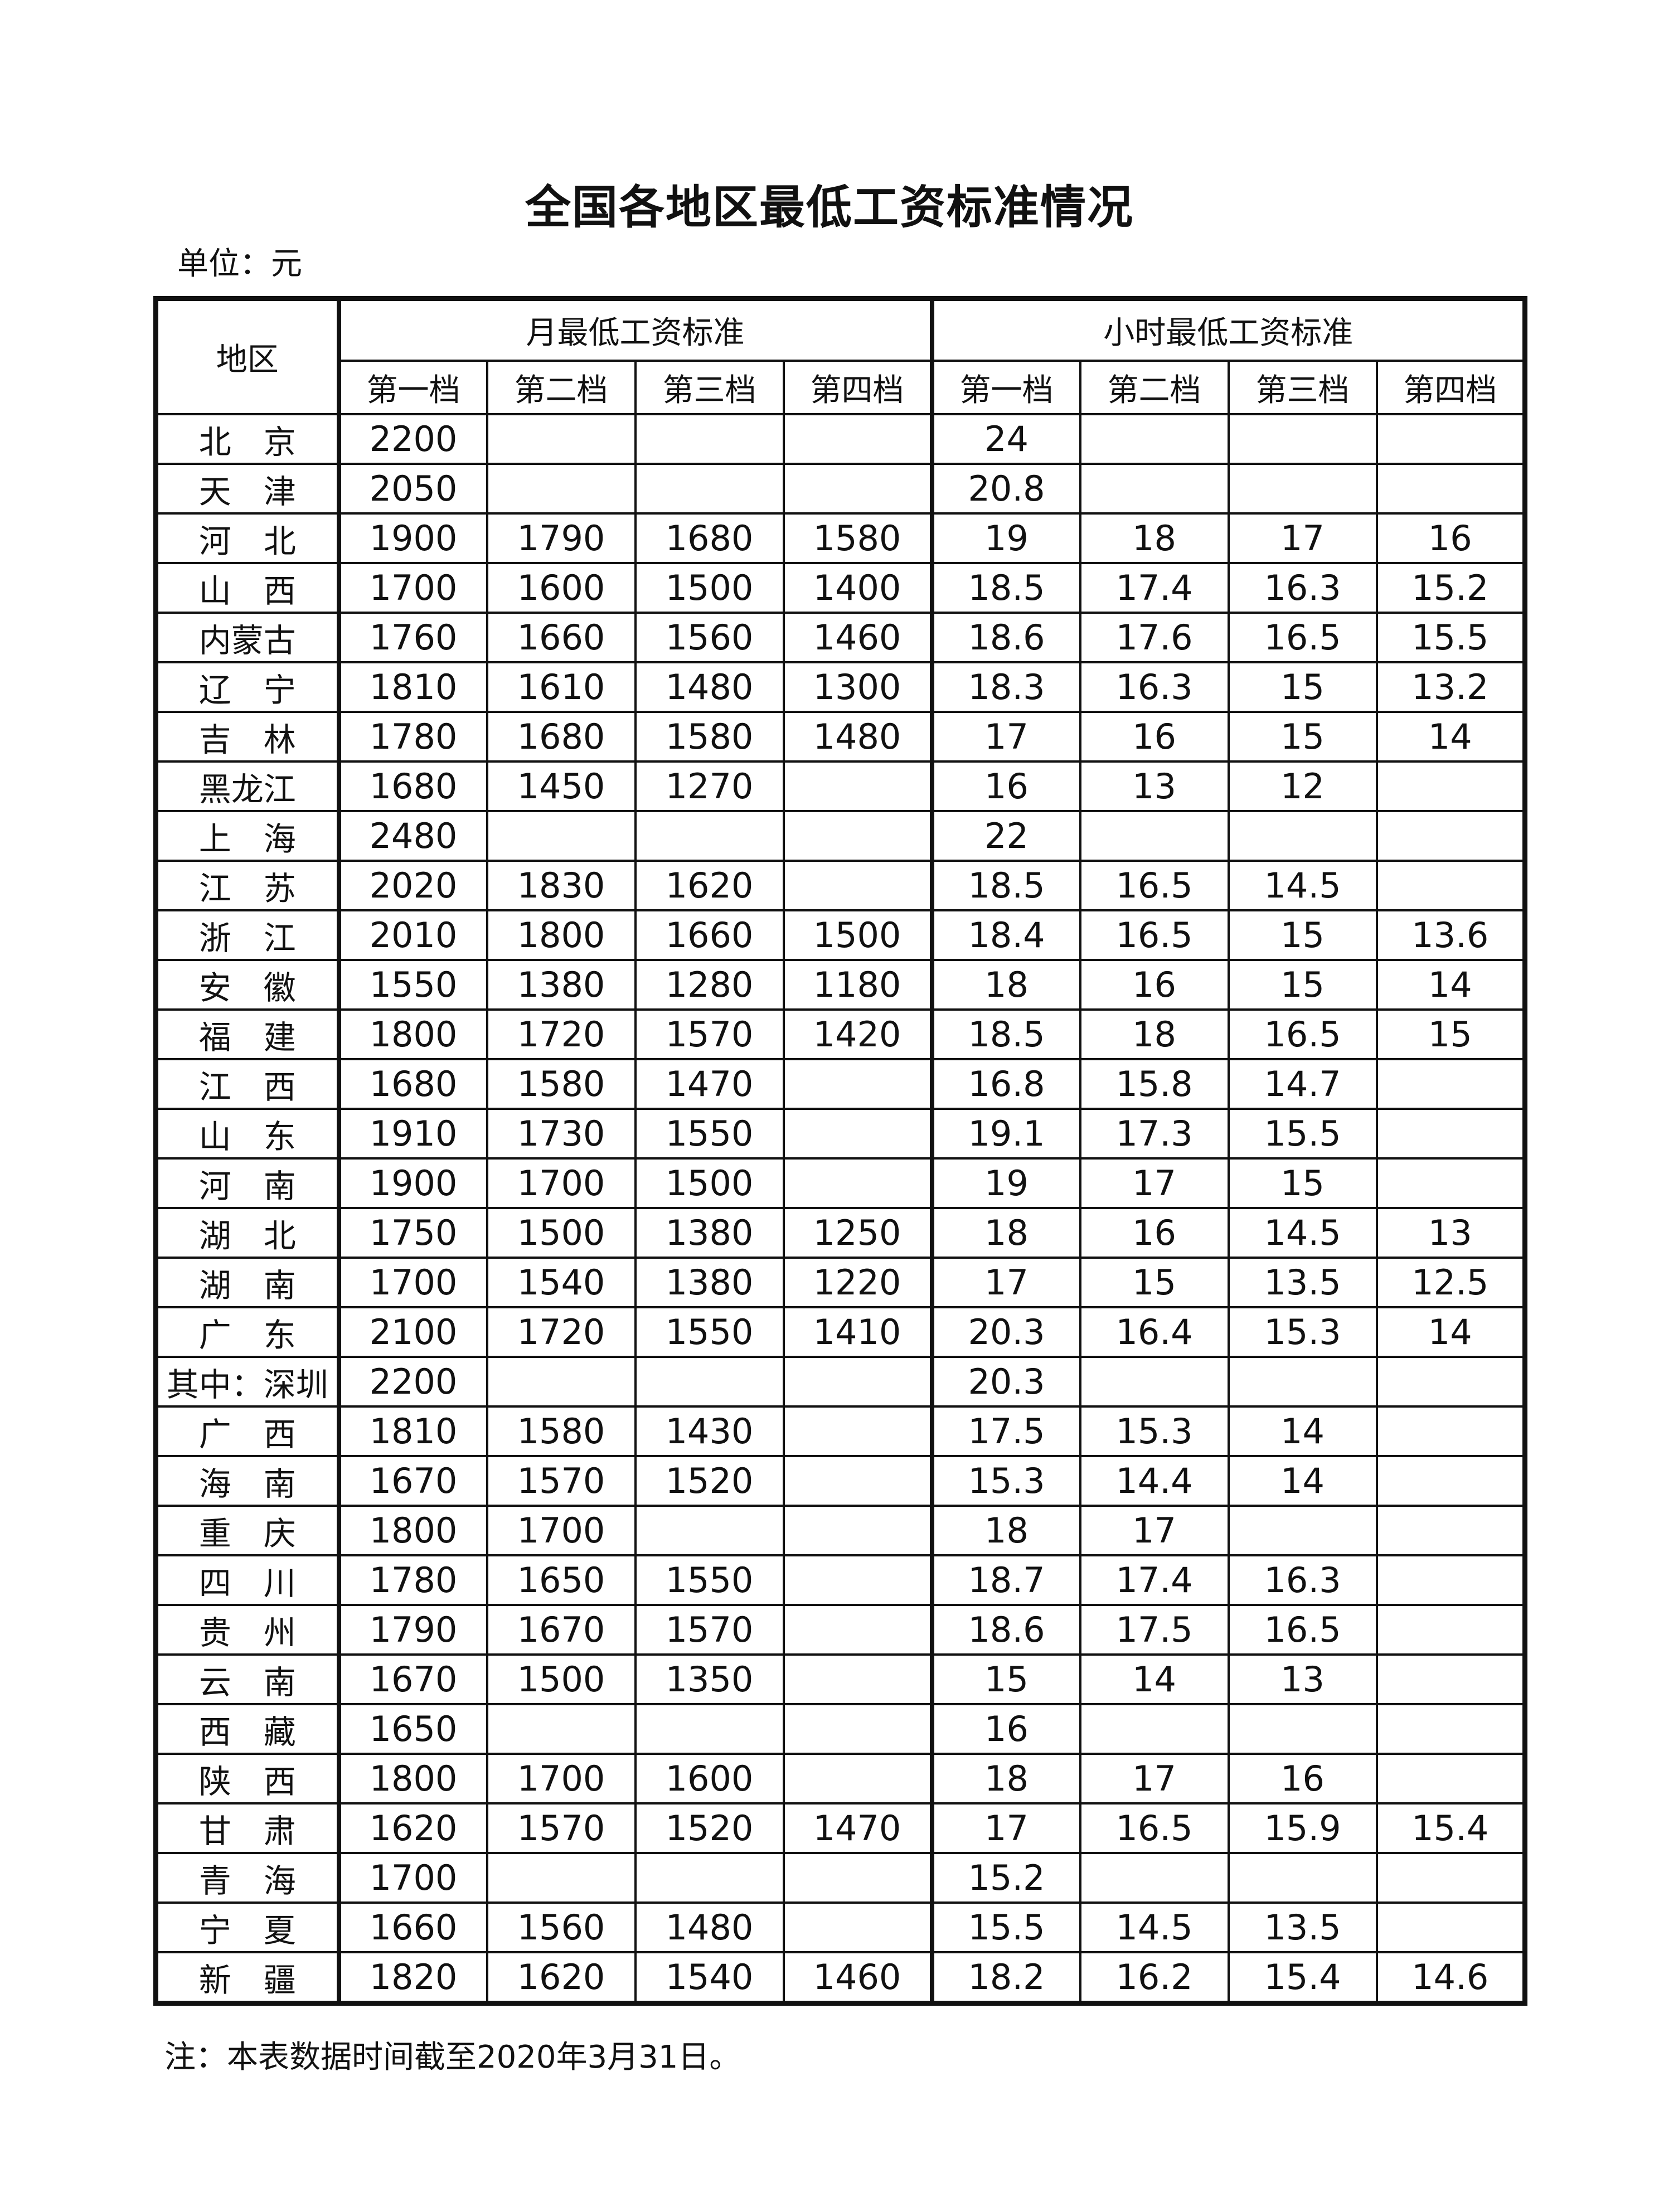 The image size is (1659, 2212). What do you see at coordinates (412, 538) in the screenshot?
I see `monthly-tier-1-cell: 1900` at bounding box center [412, 538].